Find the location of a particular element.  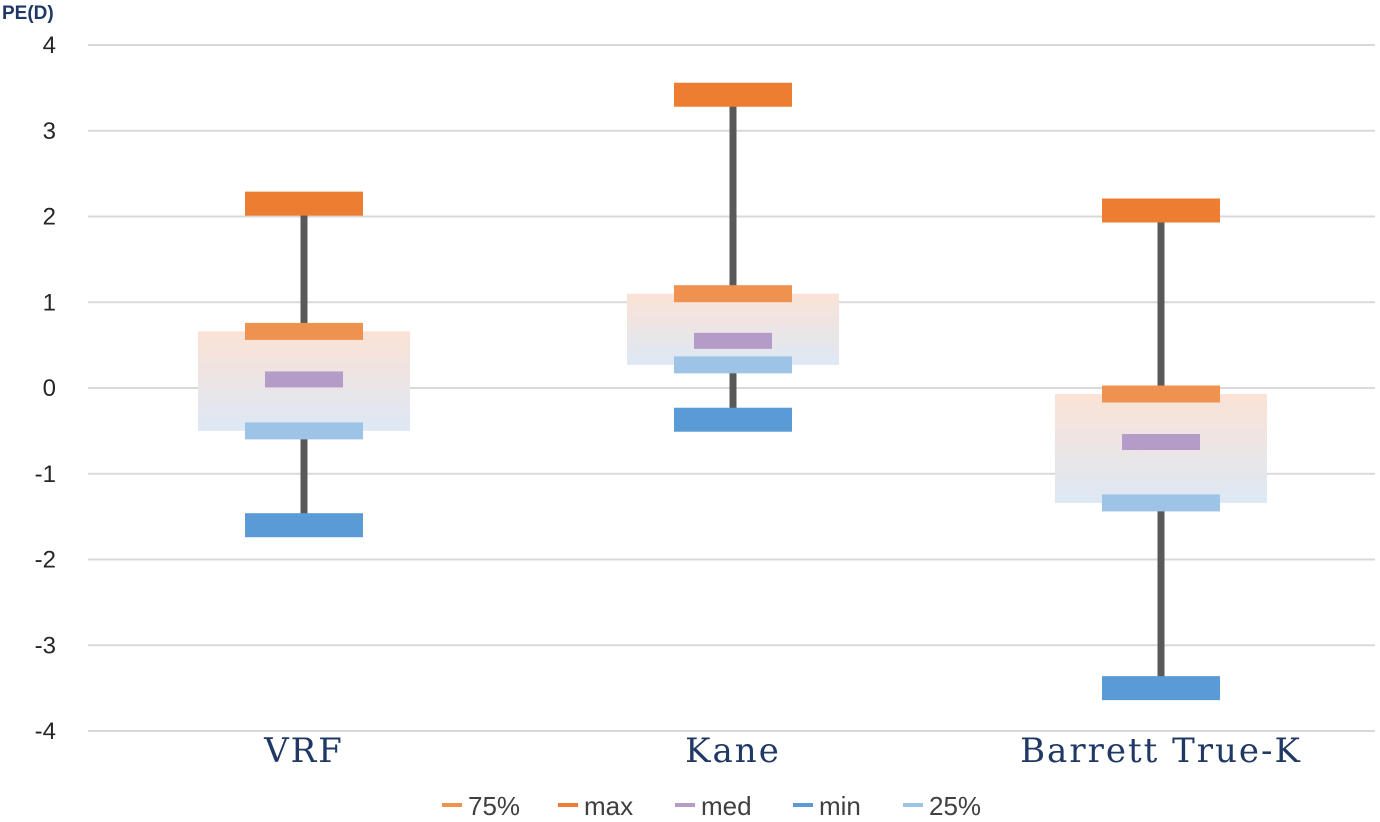

legend-item: 25% is located at coordinates (942, 806).